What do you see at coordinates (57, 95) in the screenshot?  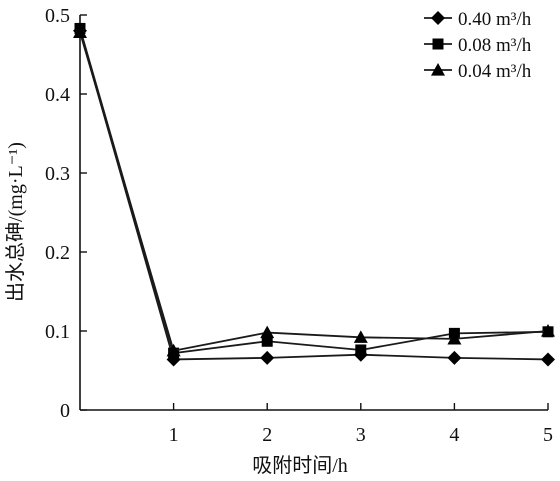 I see `y-tick-label: 0.4` at bounding box center [57, 95].